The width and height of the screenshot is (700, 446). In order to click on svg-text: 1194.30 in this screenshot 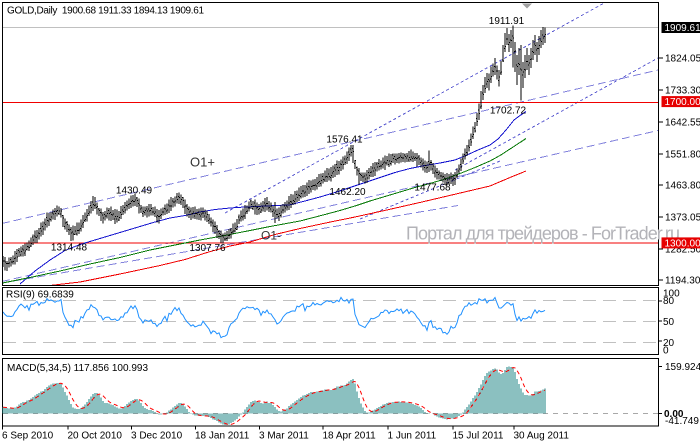, I will do `click(682, 281)`.